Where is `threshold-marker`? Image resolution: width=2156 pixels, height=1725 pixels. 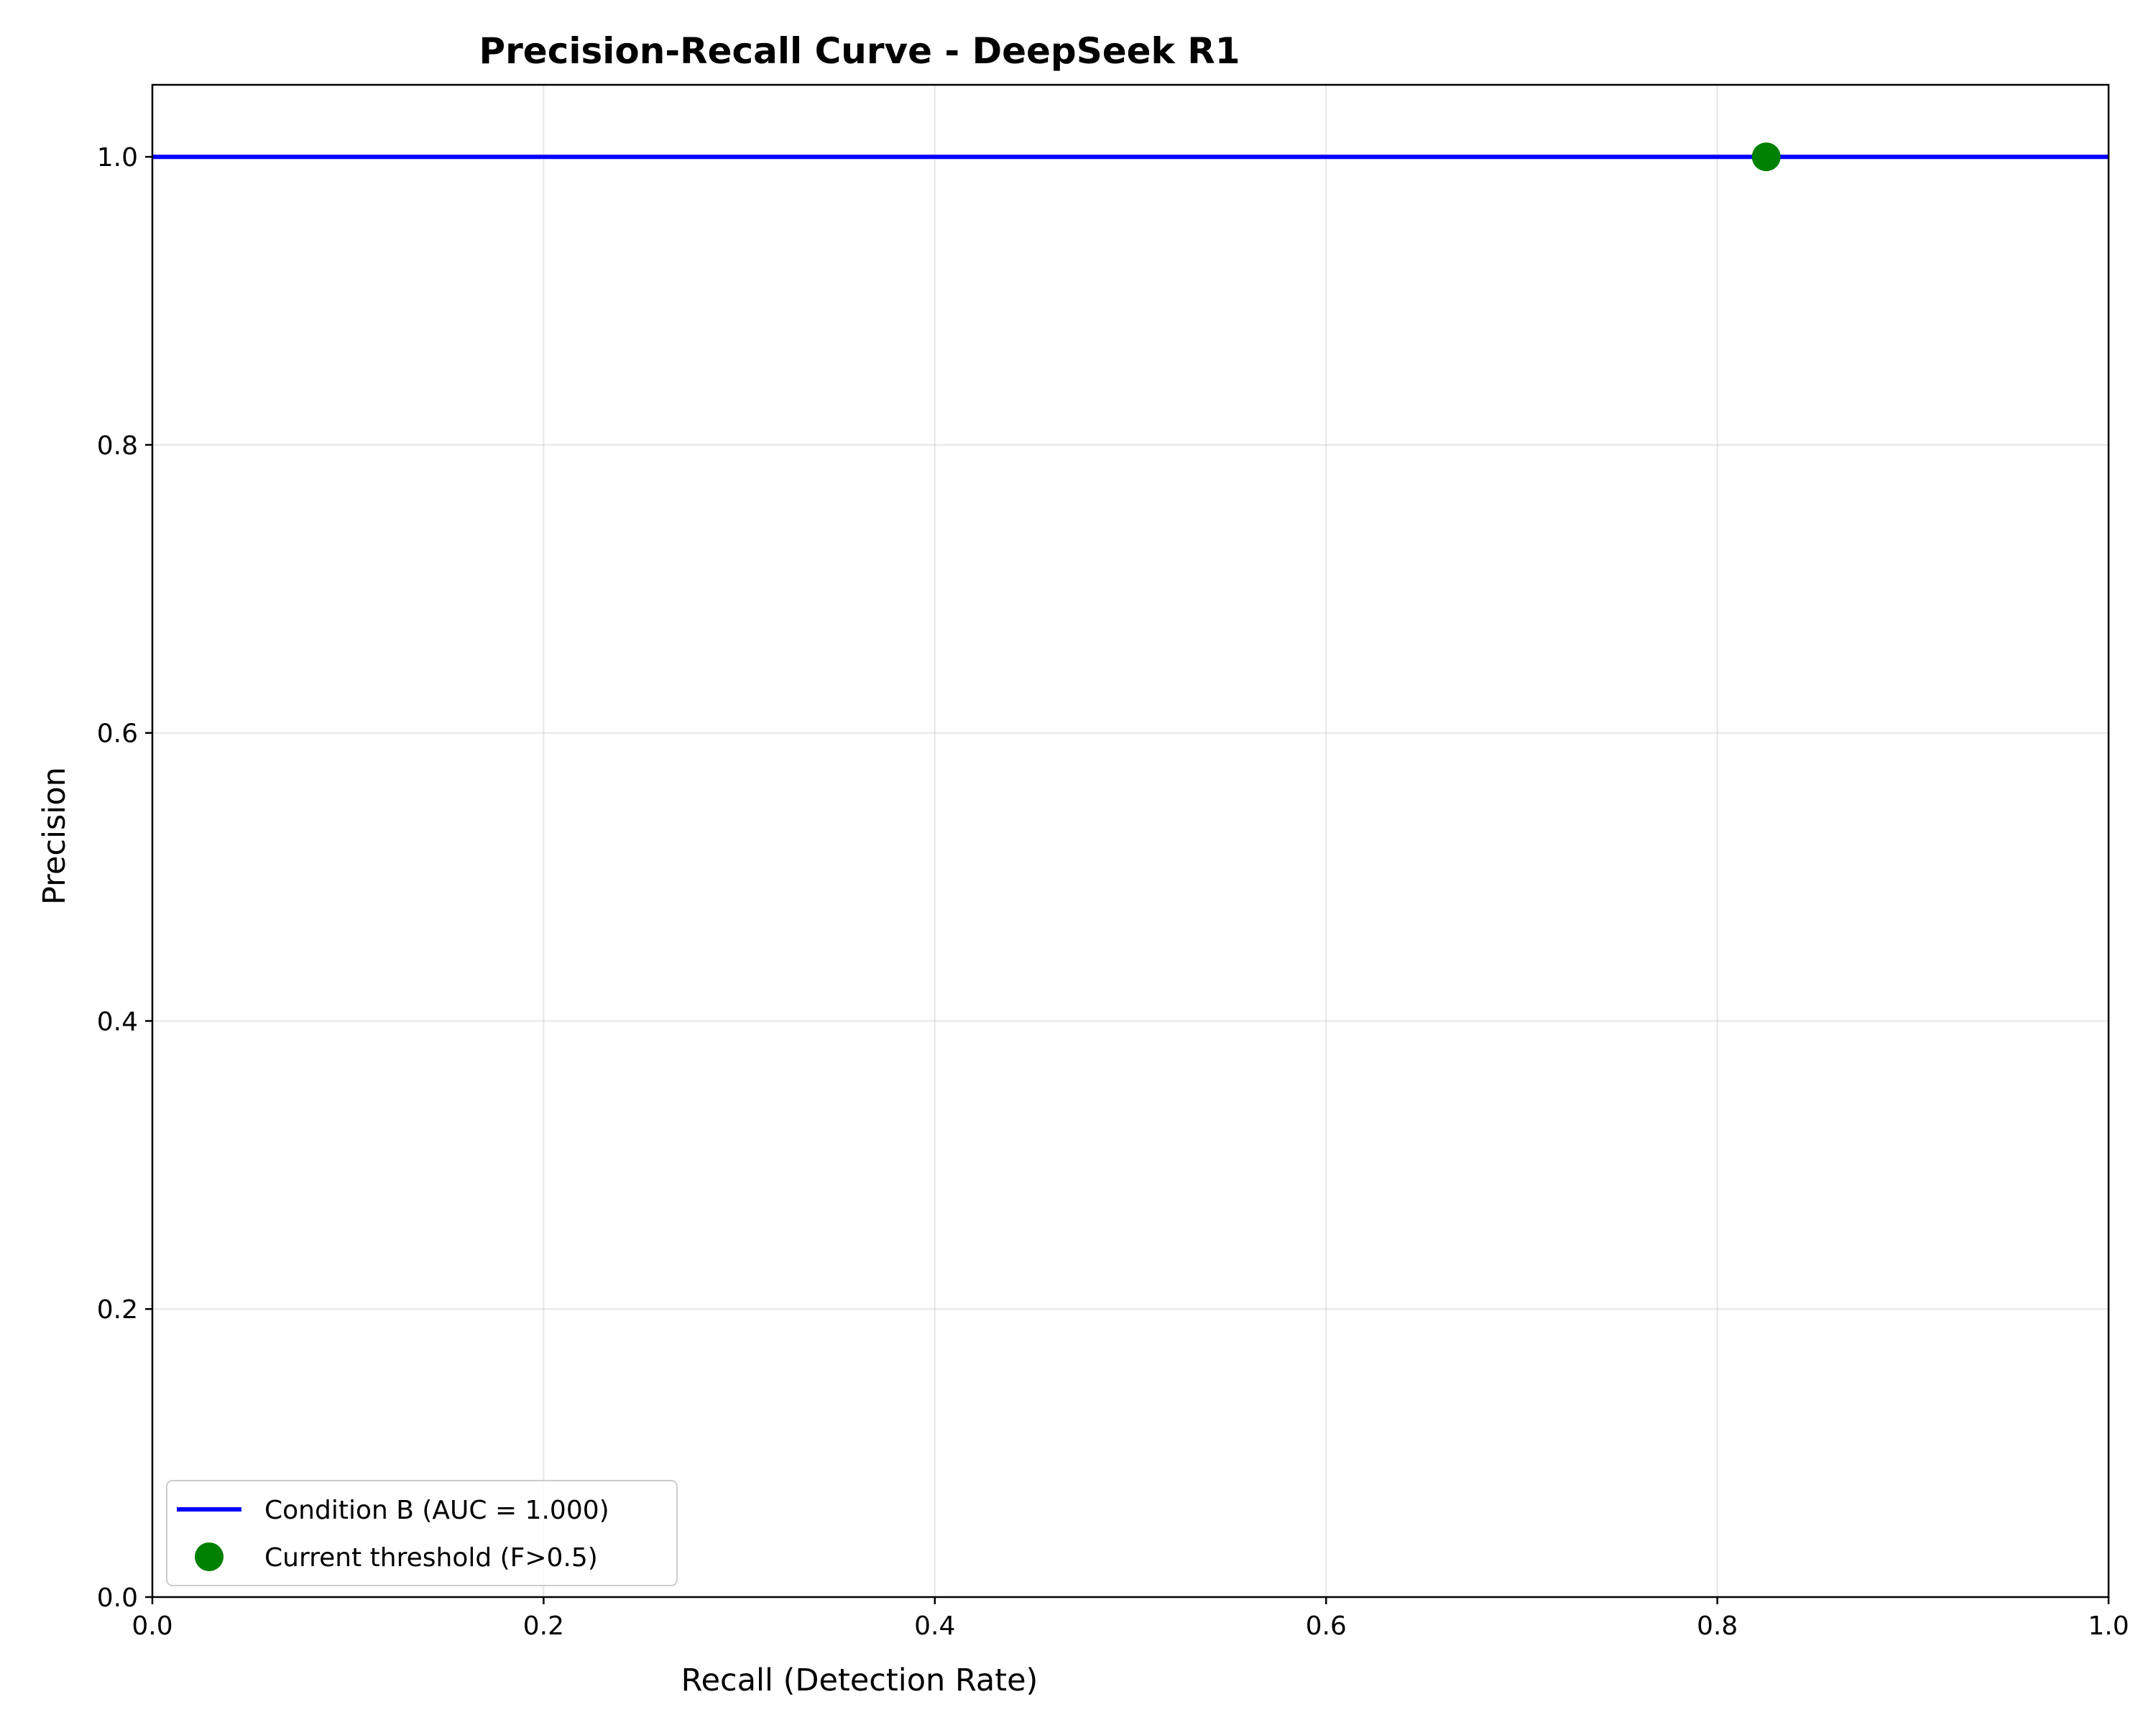 threshold-marker is located at coordinates (1766, 157).